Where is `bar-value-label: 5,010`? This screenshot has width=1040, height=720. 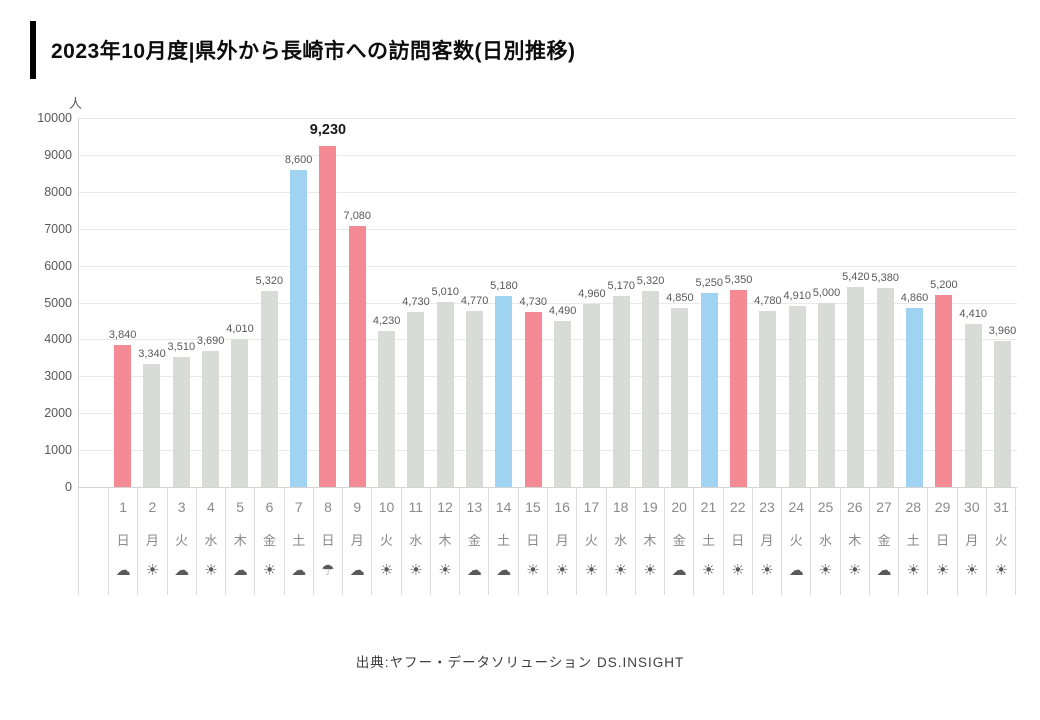 bar-value-label: 5,010 is located at coordinates (445, 292).